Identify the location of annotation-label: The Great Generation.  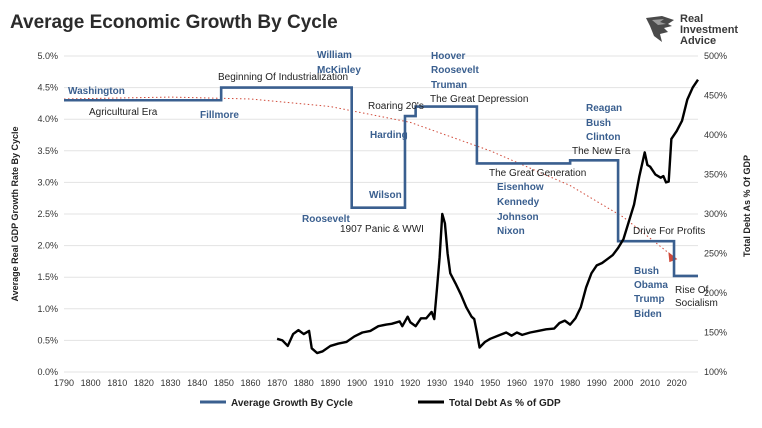
(537, 173).